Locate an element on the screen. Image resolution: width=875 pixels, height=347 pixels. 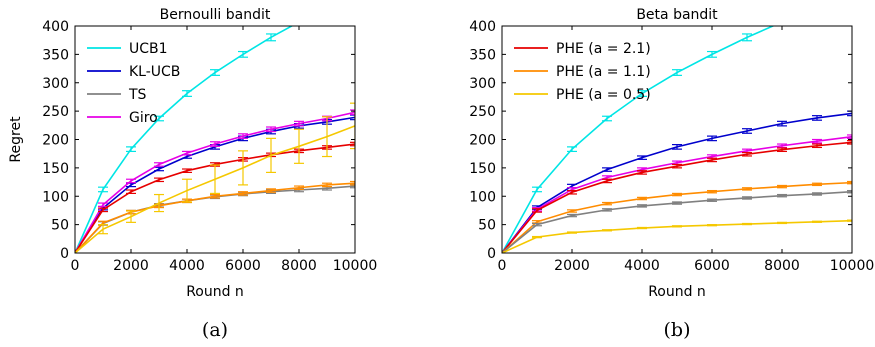
legend-label: TS is located at coordinates (137, 95).